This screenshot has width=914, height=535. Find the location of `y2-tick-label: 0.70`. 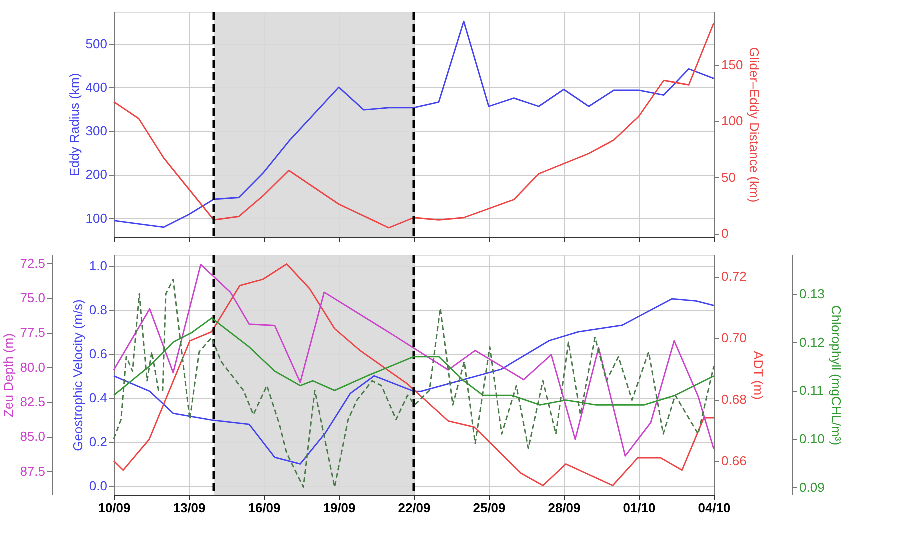

y2-tick-label: 0.70 is located at coordinates (734, 338).